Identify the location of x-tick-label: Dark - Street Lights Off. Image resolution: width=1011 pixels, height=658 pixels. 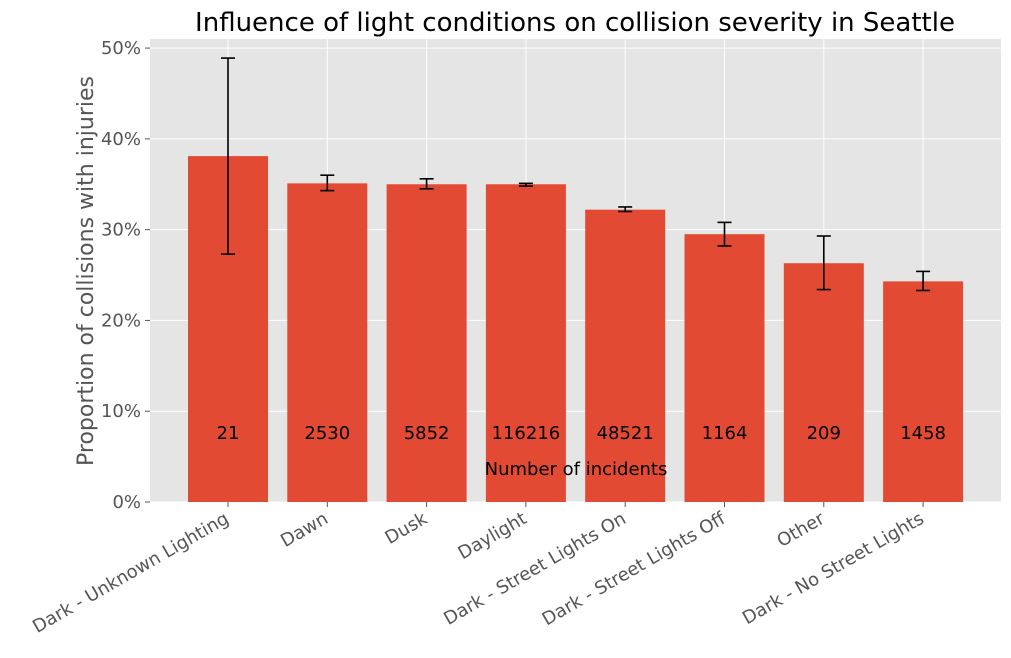
(634, 569).